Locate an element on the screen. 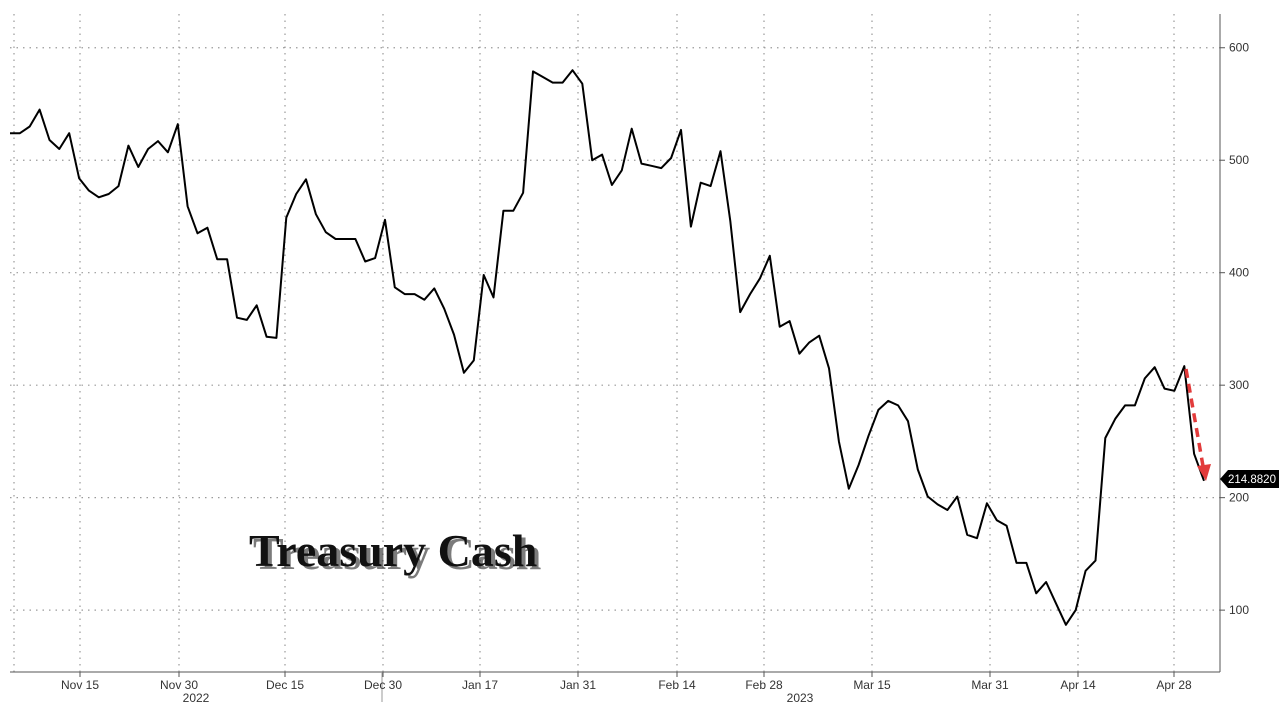 This screenshot has height=706, width=1279. last-value-label: 214.8820 is located at coordinates (1252, 480).